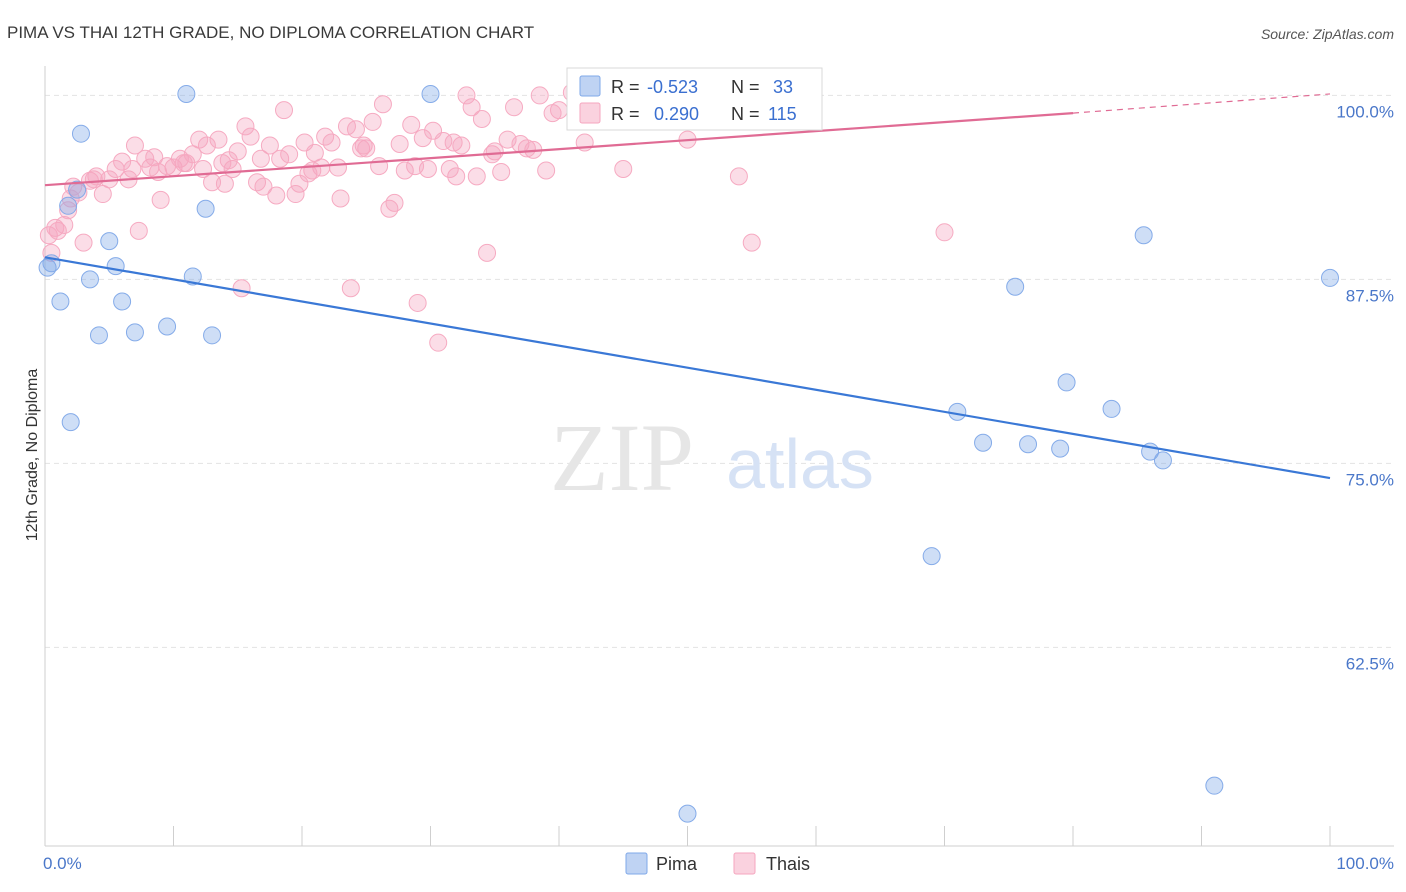 The image size is (1406, 892). Describe the element at coordinates (622, 457) in the screenshot. I see `watermark-zip: ZIP` at that location.